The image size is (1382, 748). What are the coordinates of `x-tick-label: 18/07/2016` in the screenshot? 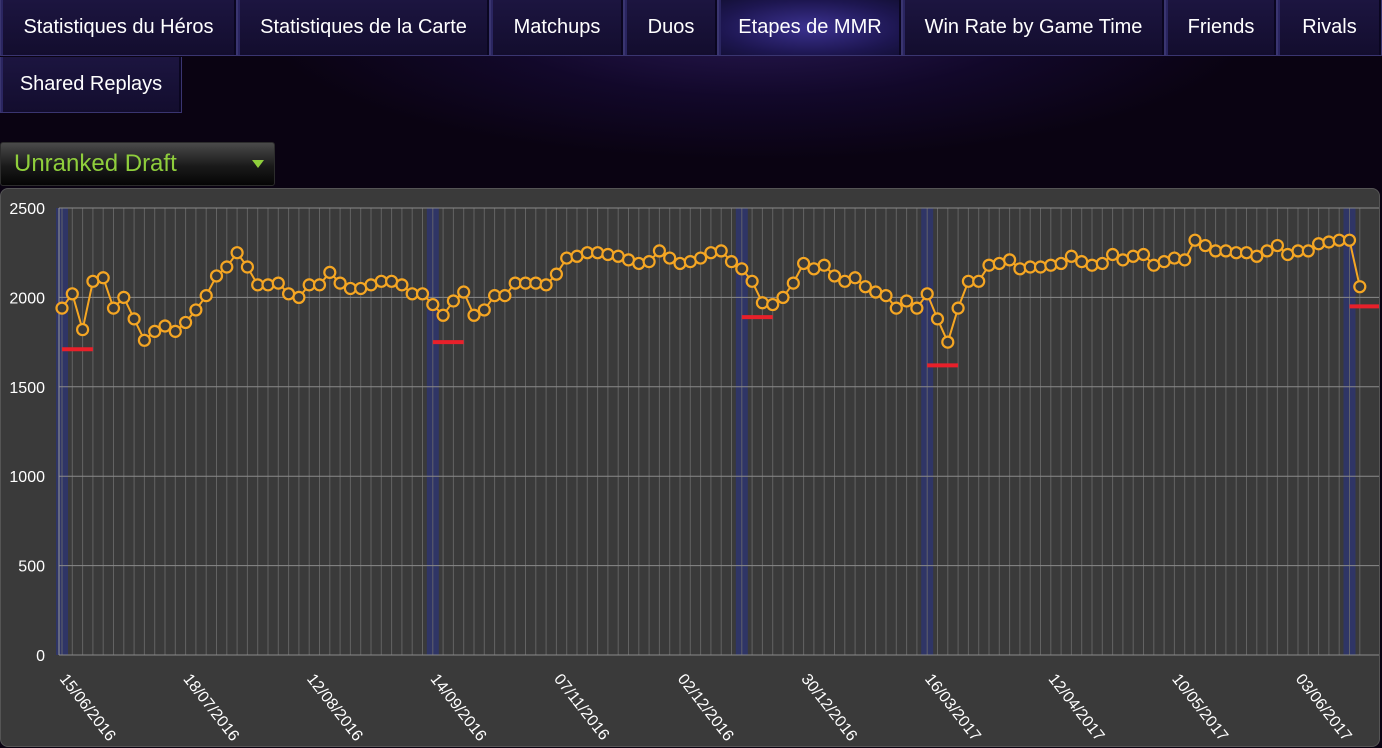 It's located at (210, 708).